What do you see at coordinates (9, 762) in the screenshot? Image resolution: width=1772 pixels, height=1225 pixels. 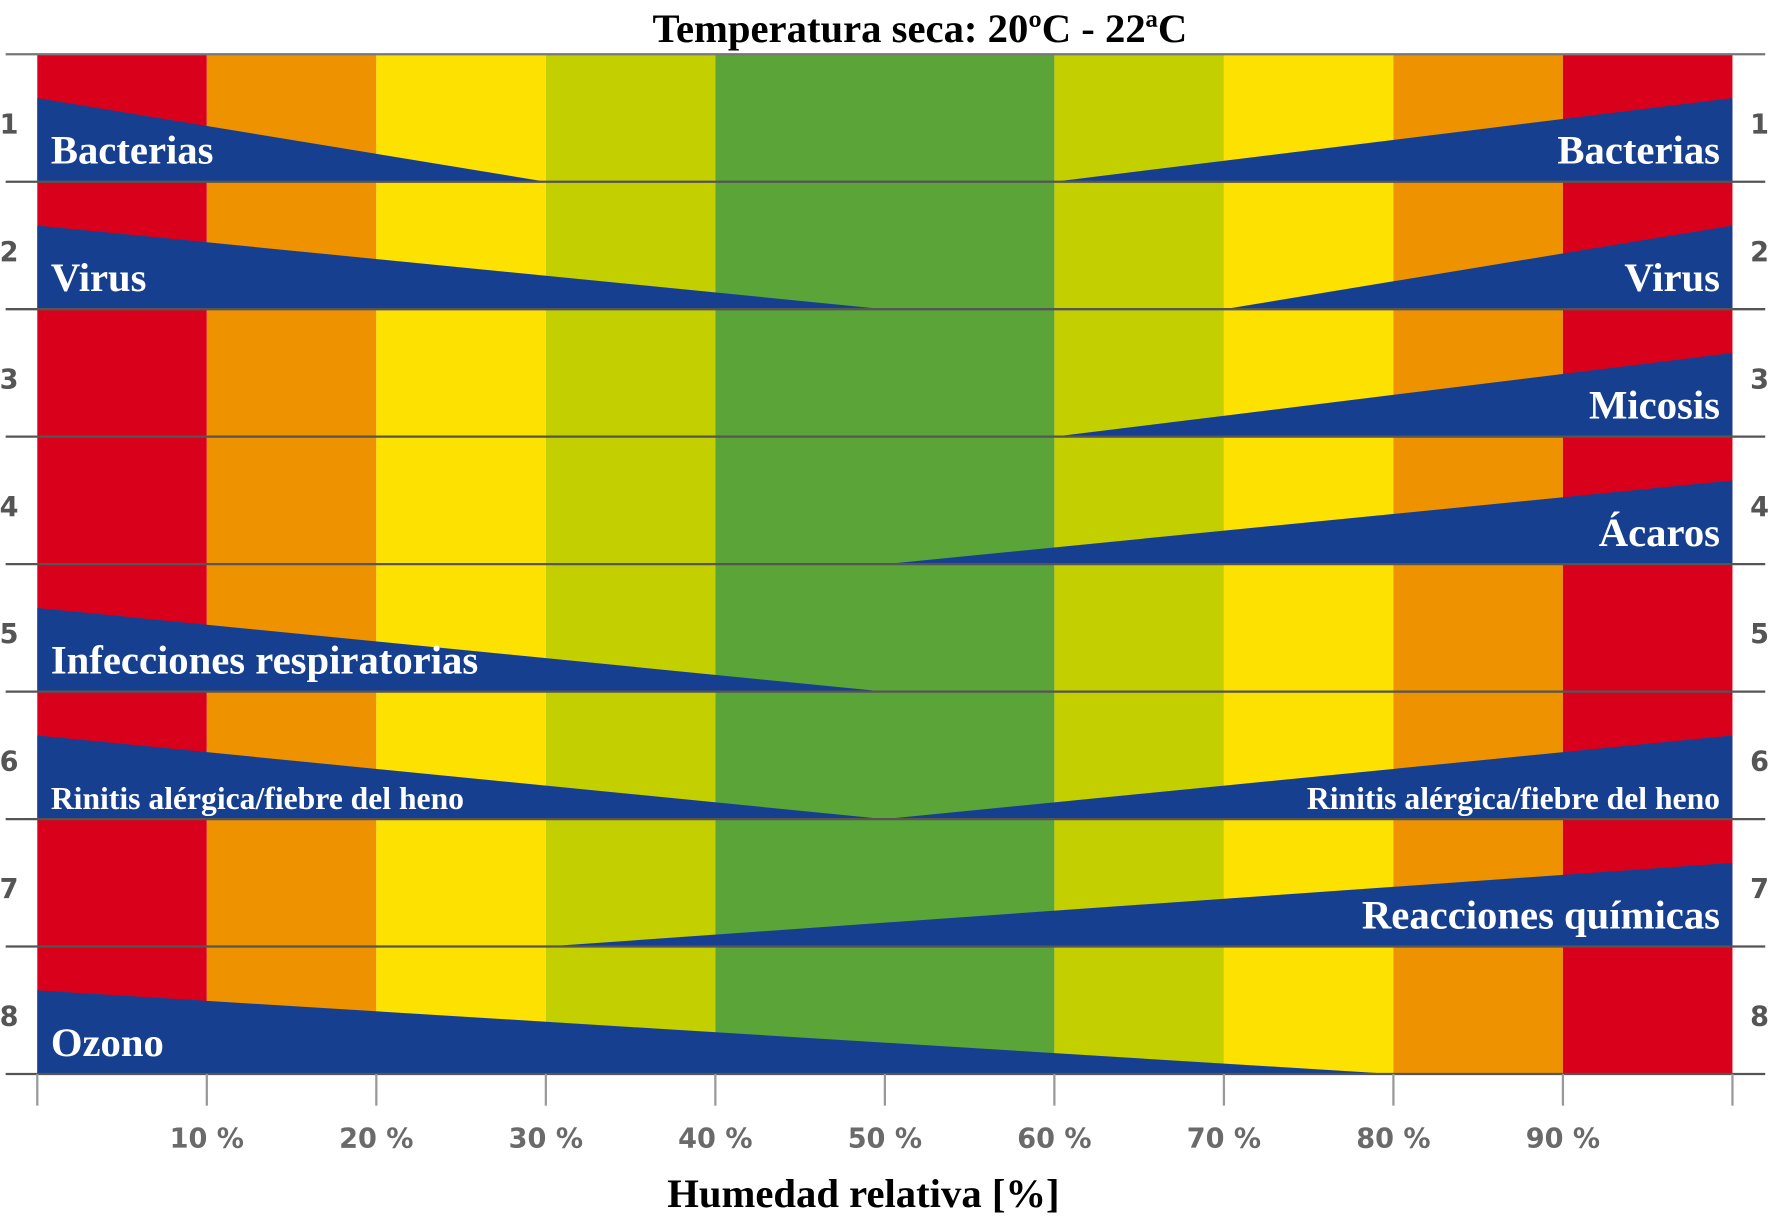 I see `row-number-left: 6` at bounding box center [9, 762].